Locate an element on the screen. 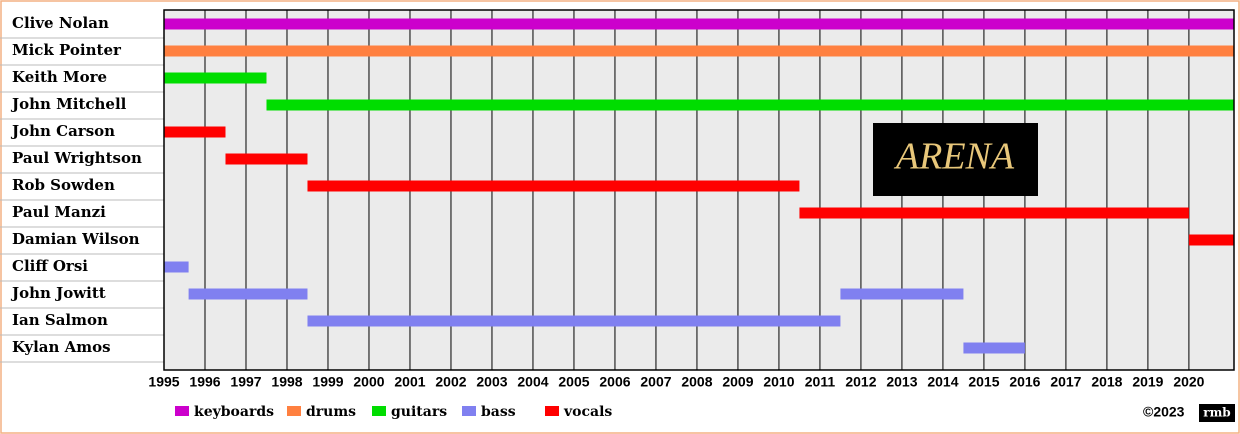  x-tick-label: 2020 is located at coordinates (1188, 382).